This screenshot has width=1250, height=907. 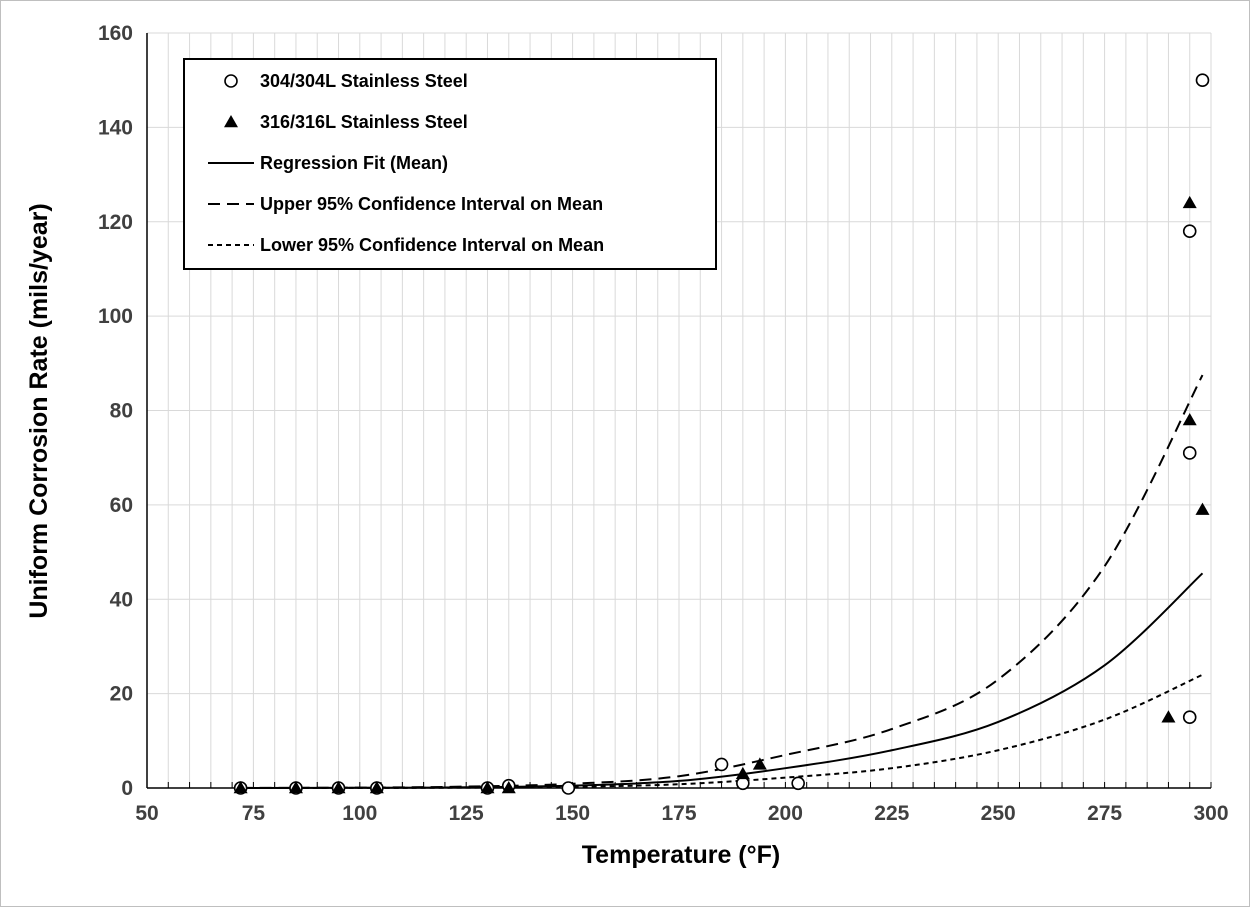 I want to click on legend-entry: 304/304L Stainless Steel, so click(x=346, y=81).